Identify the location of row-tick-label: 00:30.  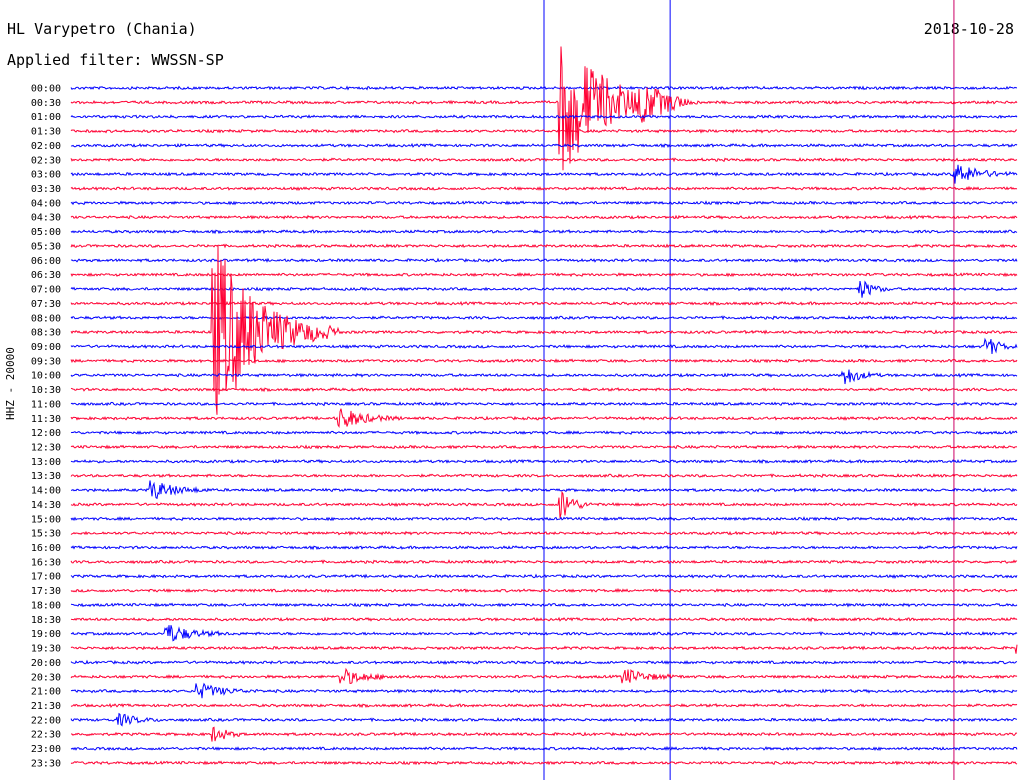
(46, 103).